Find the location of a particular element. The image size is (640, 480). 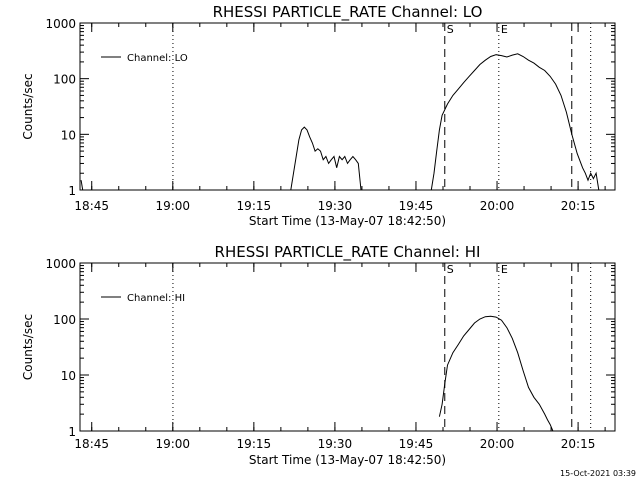

legend-label: Channel: LO is located at coordinates (157, 58).